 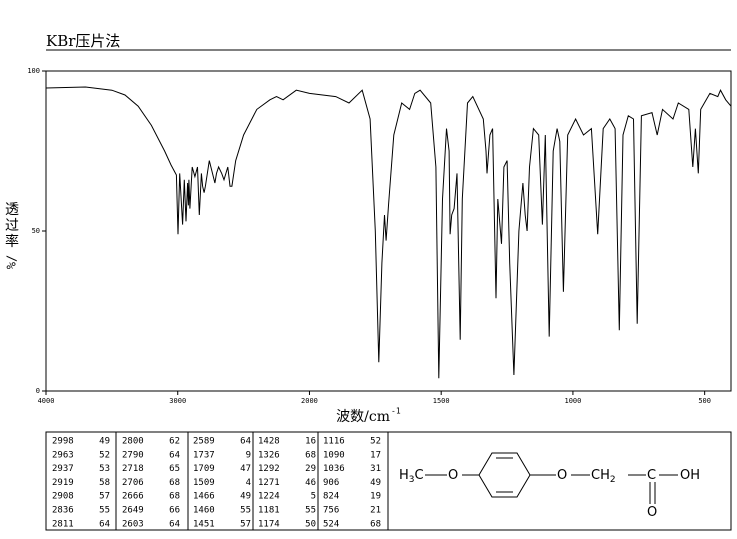 I want to click on structure-atom: OH, so click(x=690, y=475).